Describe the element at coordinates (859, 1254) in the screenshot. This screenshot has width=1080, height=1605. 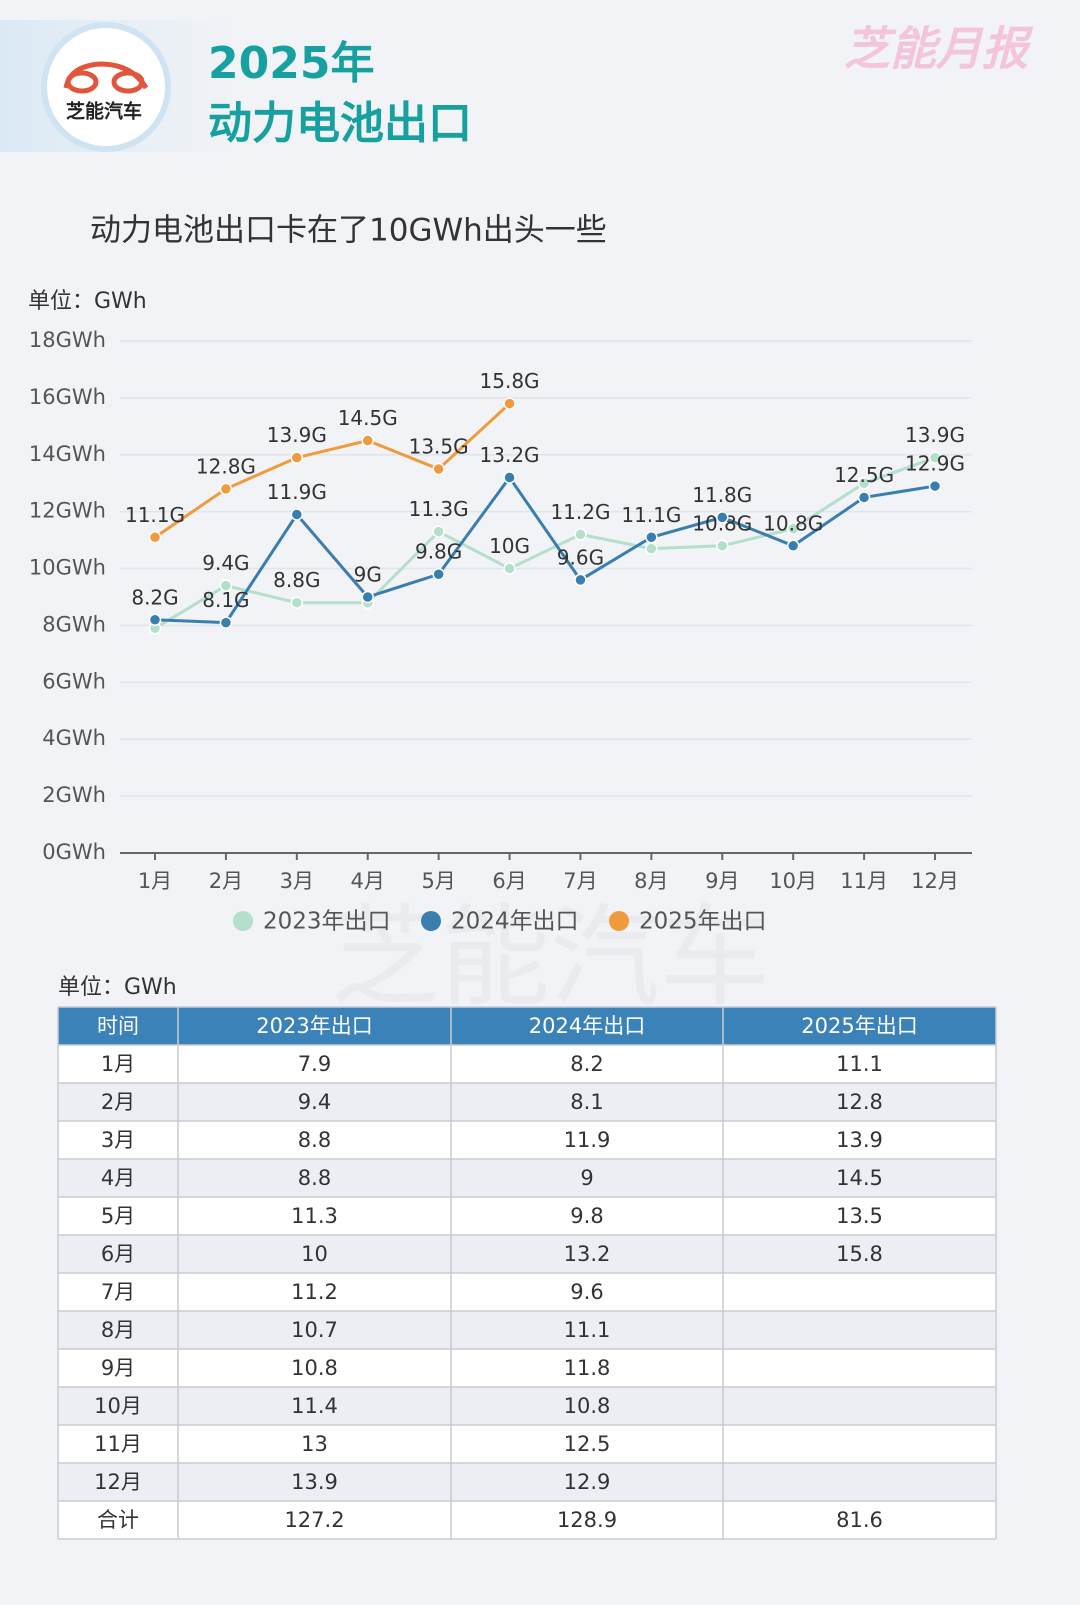
I see `table-cell: 15.8` at that location.